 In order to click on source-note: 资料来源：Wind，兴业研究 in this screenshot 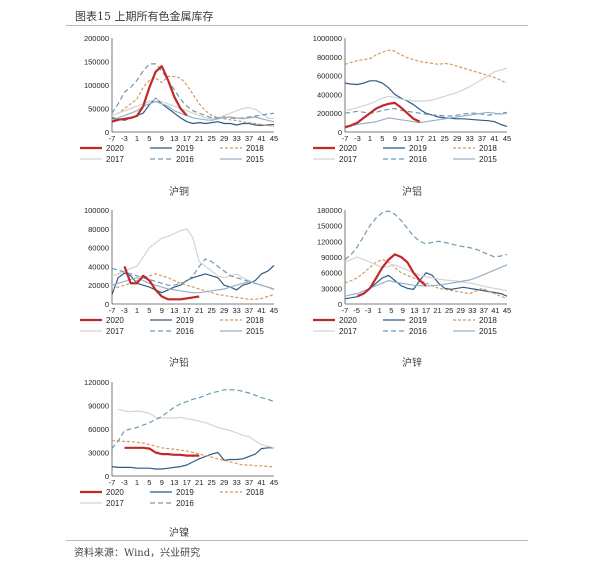, I will do `click(137, 553)`.